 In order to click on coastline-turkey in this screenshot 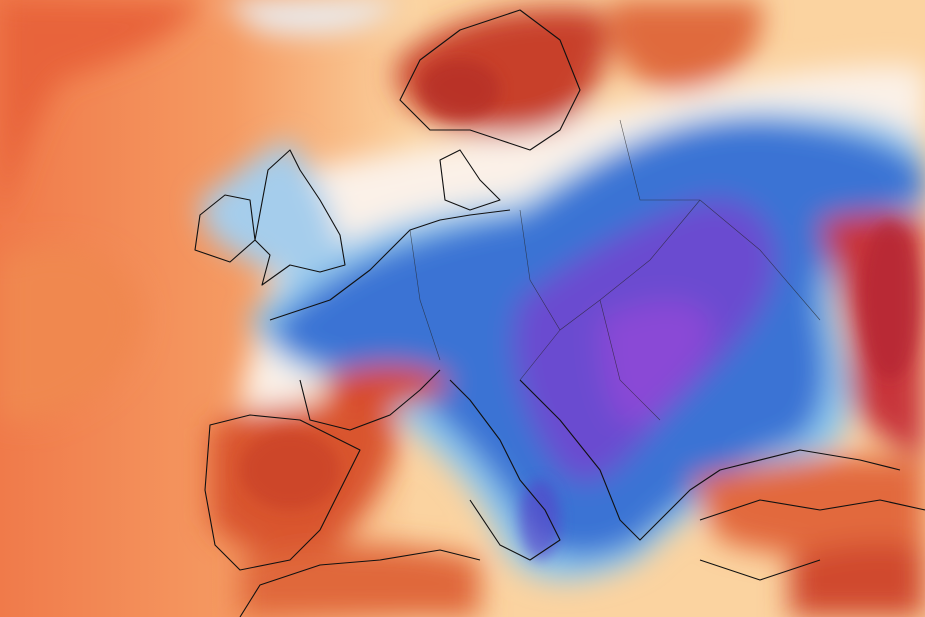, I will do `click(812, 540)`.